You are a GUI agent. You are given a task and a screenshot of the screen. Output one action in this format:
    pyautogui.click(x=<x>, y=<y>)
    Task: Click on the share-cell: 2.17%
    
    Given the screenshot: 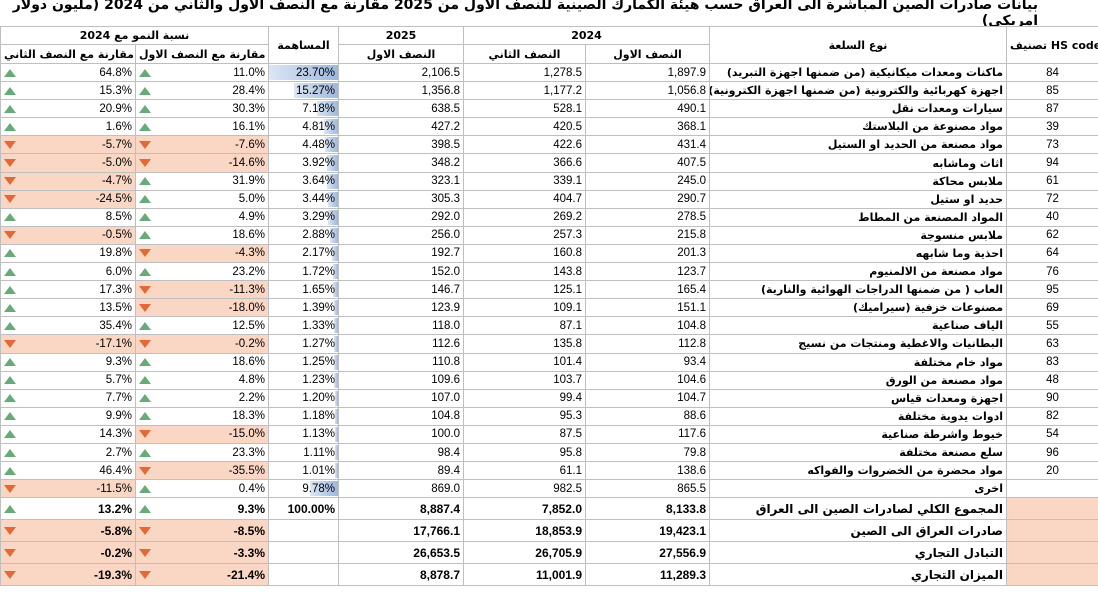 What is the action you would take?
    pyautogui.click(x=303, y=253)
    